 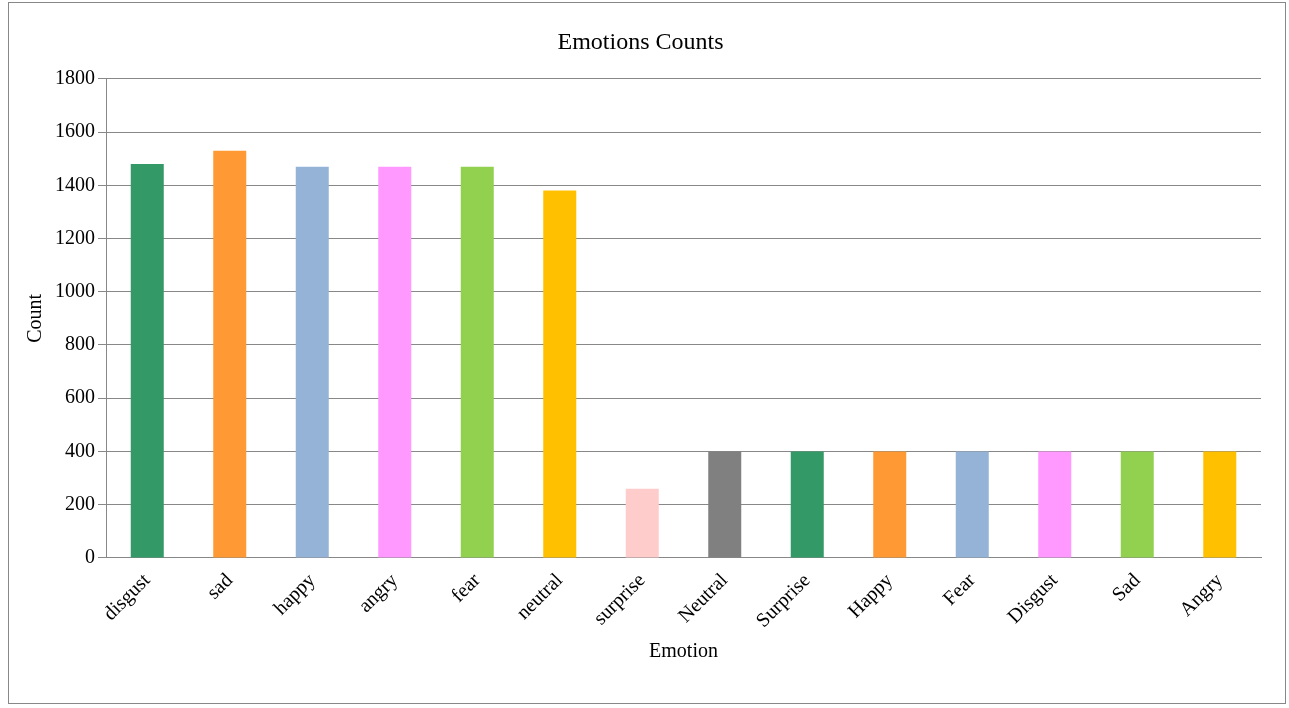 I want to click on y-tick-label: 1200, so click(x=75, y=236).